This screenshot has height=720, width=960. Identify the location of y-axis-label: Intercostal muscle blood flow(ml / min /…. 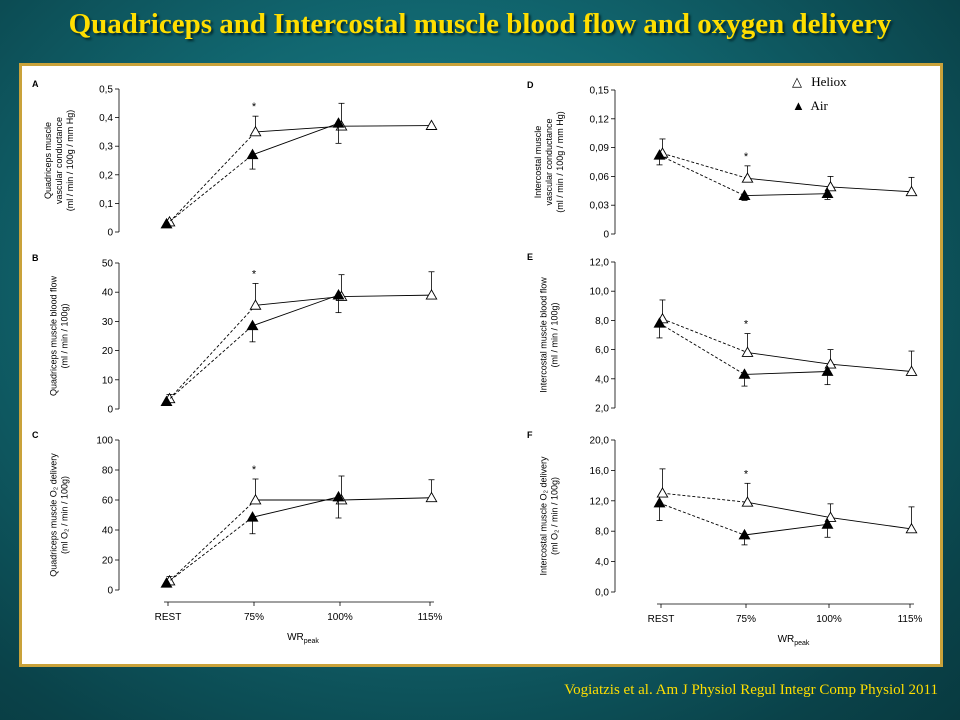
(549, 335).